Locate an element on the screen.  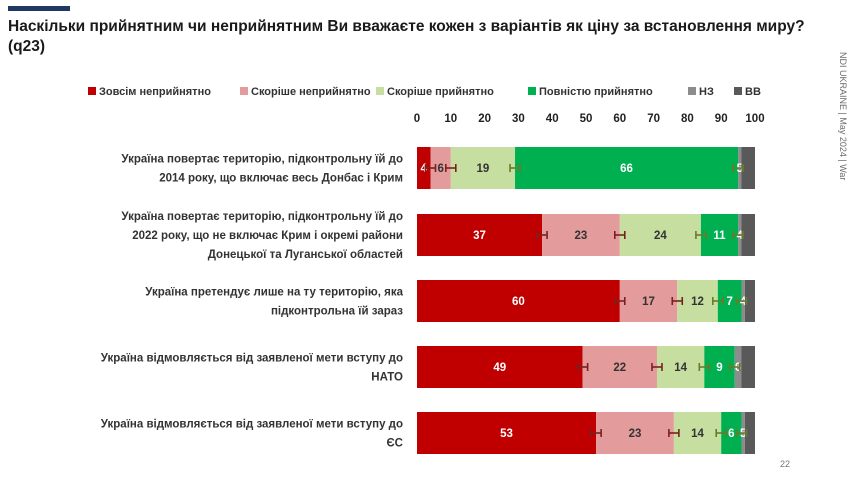
legend-label-0: Зовсім неприйнятно is located at coordinates (155, 92).